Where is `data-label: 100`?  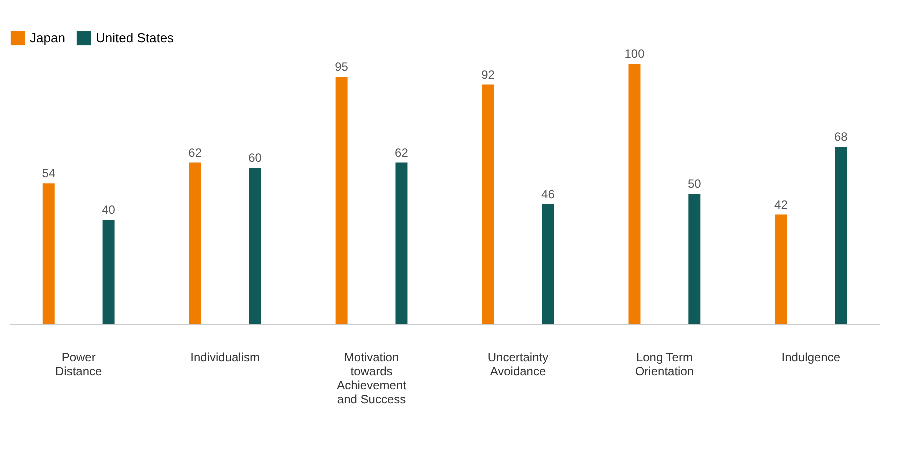 data-label: 100 is located at coordinates (635, 54).